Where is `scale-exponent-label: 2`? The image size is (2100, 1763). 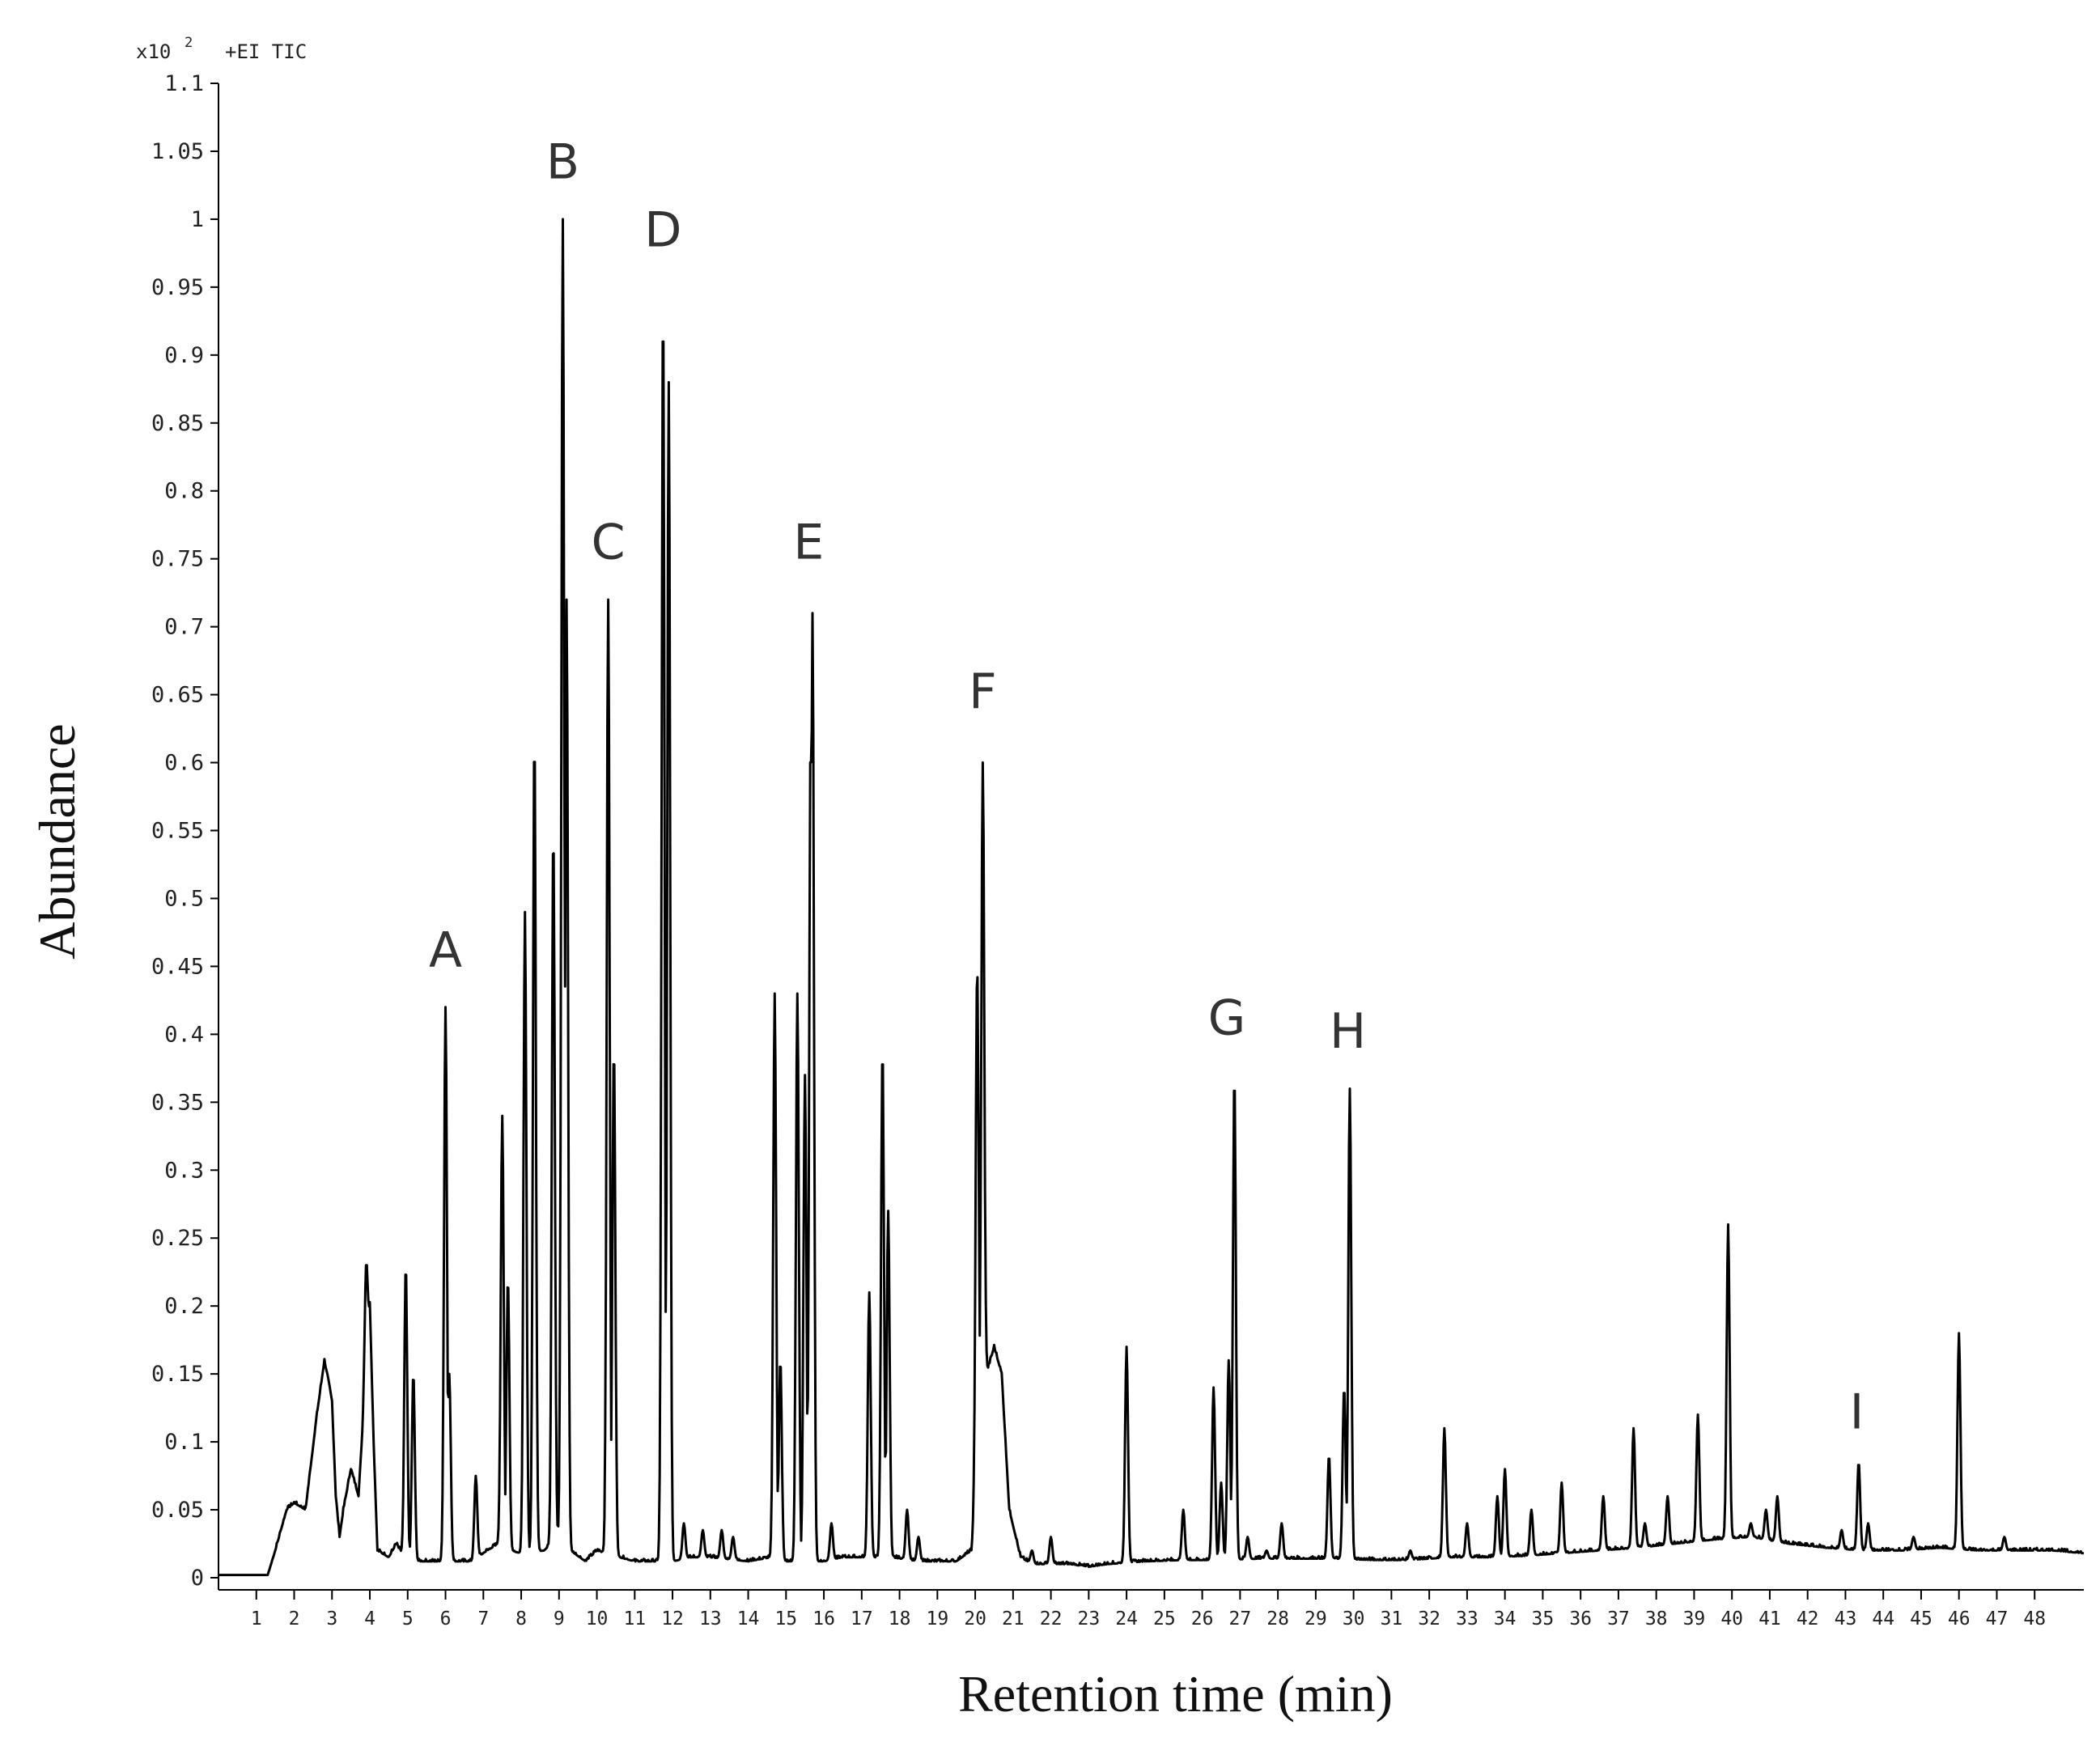 scale-exponent-label: 2 is located at coordinates (189, 43).